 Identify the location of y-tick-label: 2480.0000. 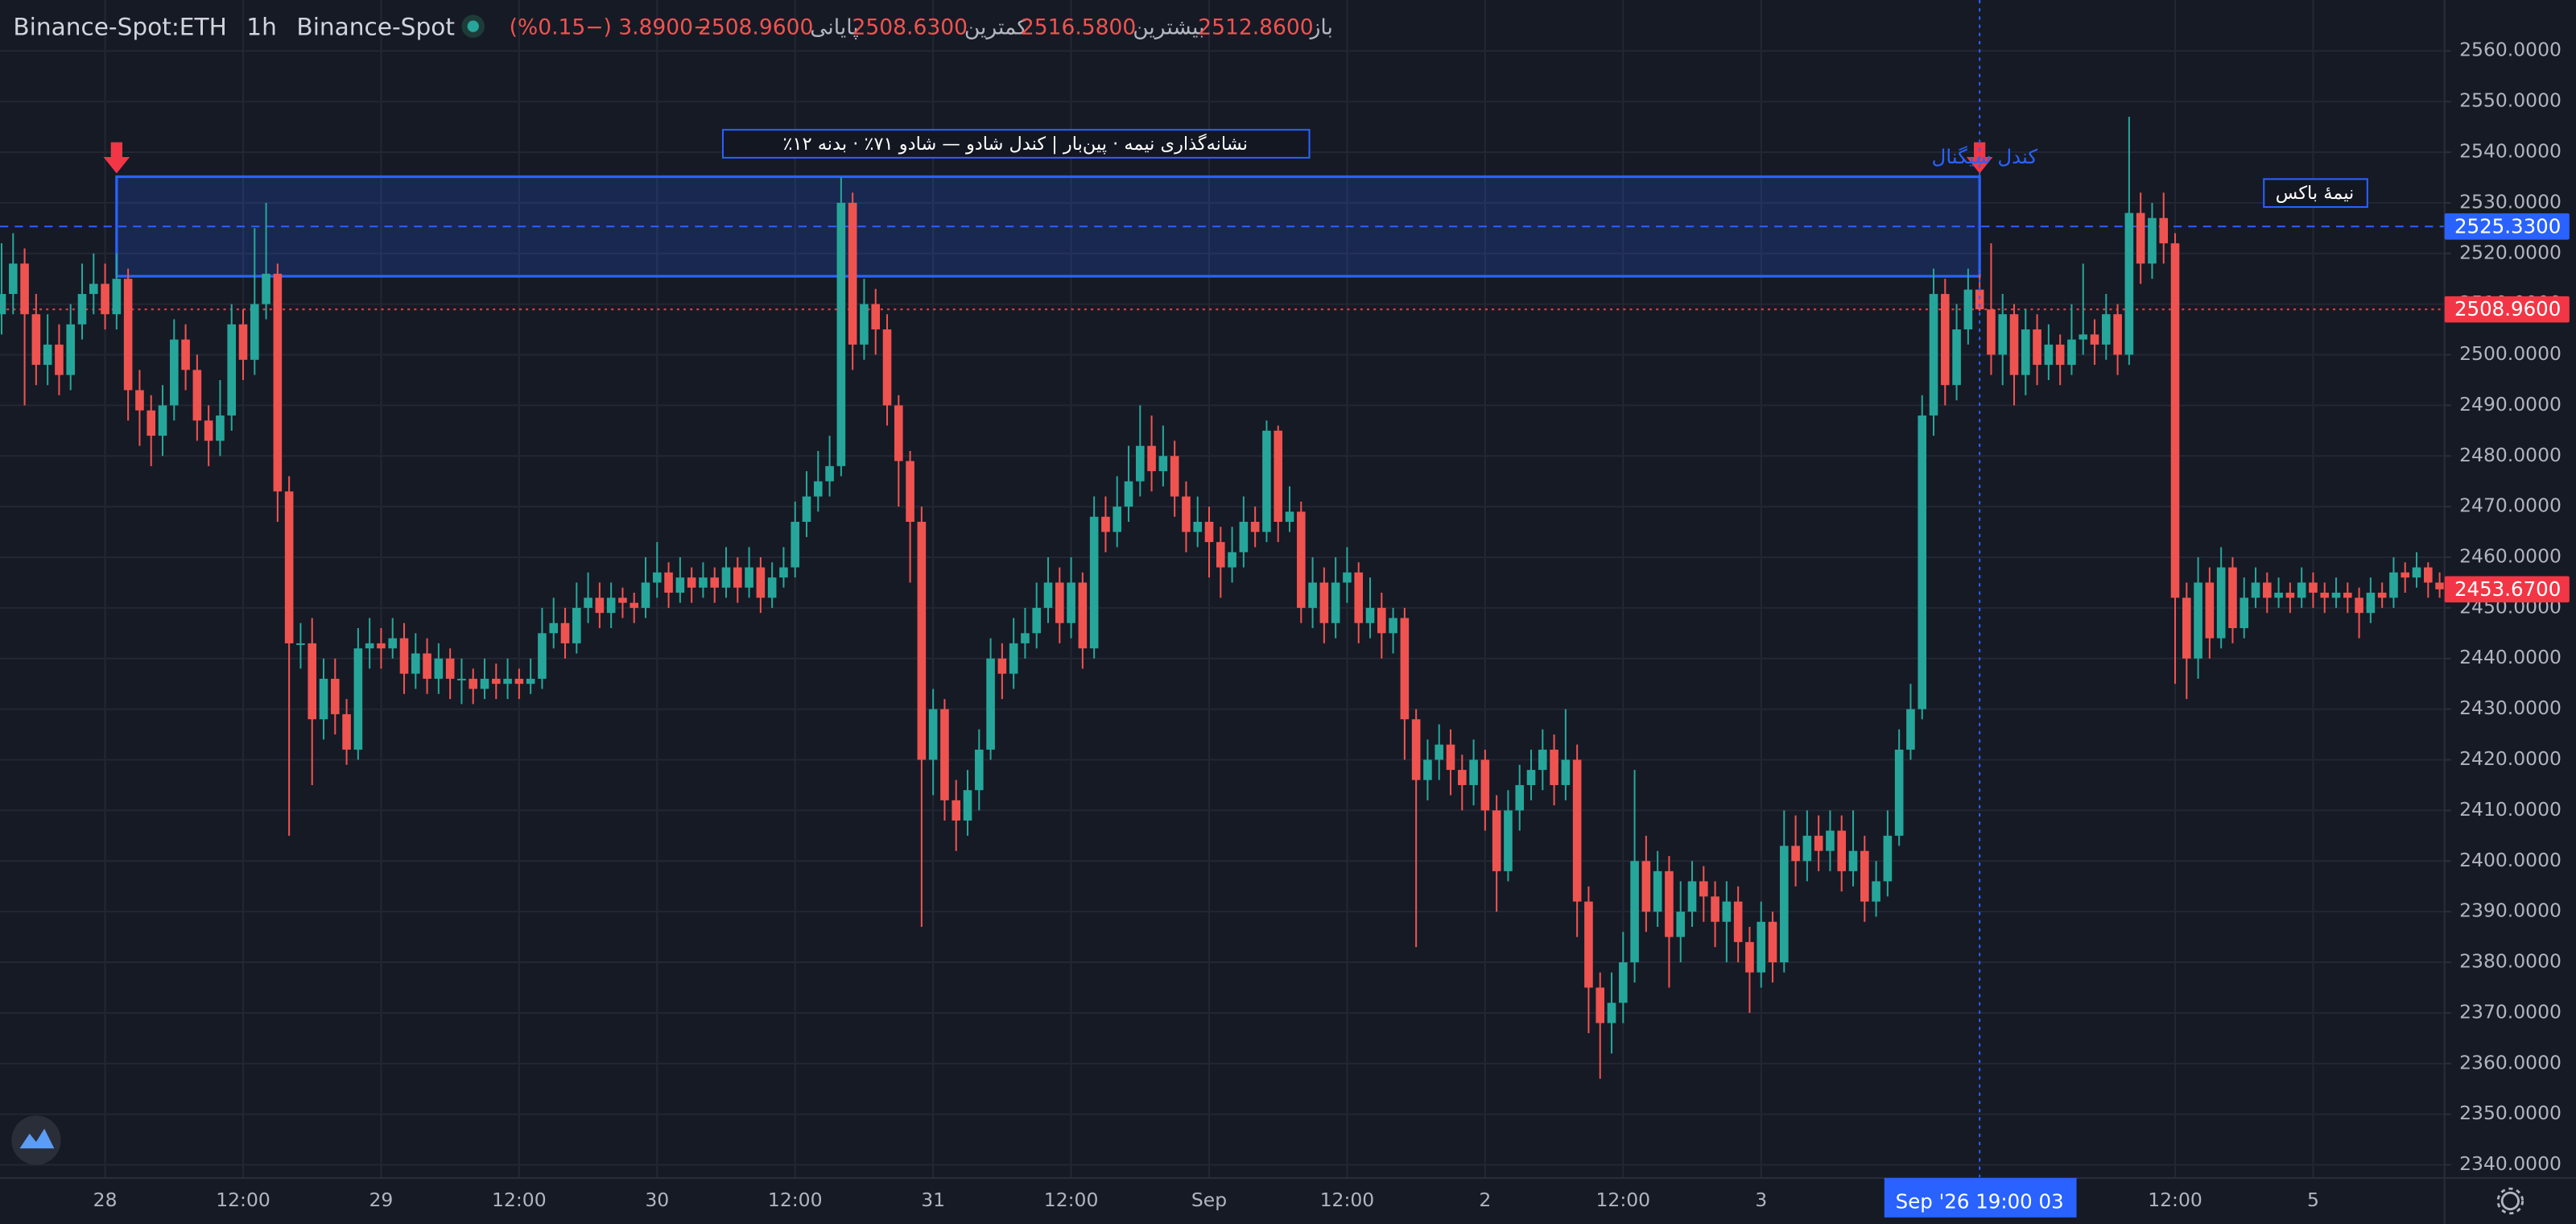
(2510, 455).